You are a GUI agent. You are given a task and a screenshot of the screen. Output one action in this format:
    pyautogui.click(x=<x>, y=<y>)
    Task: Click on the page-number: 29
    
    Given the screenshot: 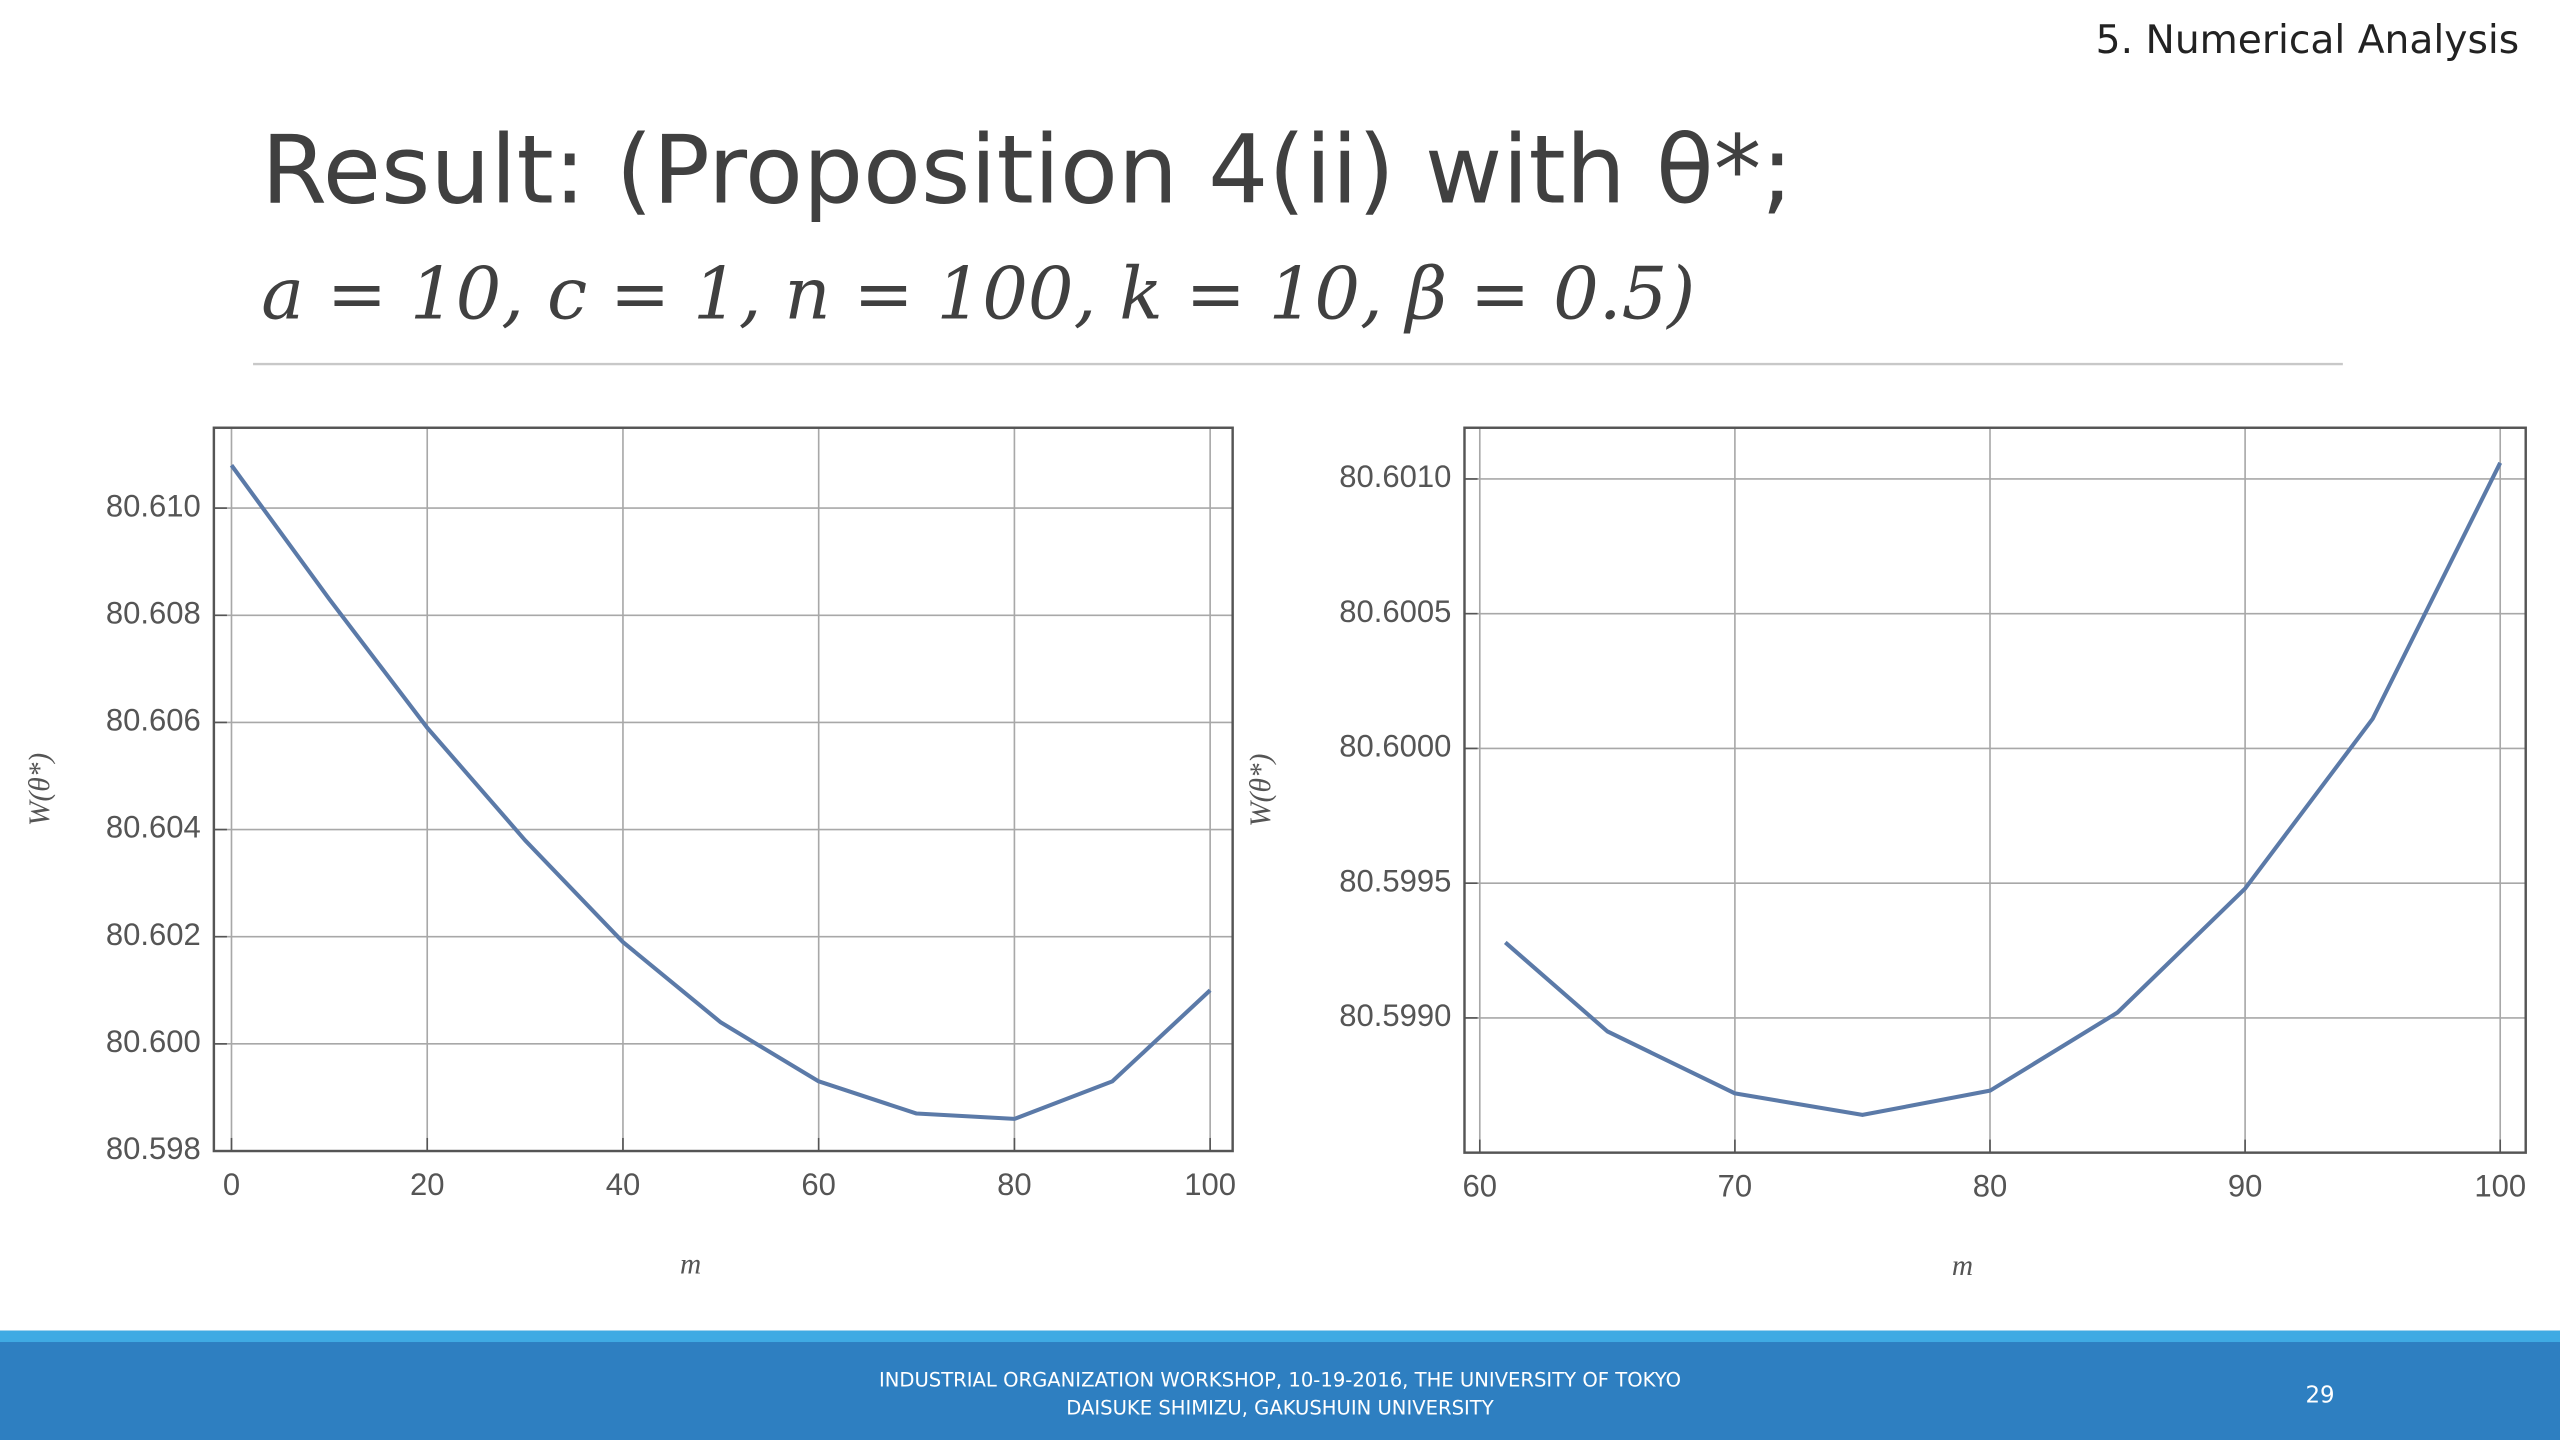 What is the action you would take?
    pyautogui.click(x=2319, y=1395)
    